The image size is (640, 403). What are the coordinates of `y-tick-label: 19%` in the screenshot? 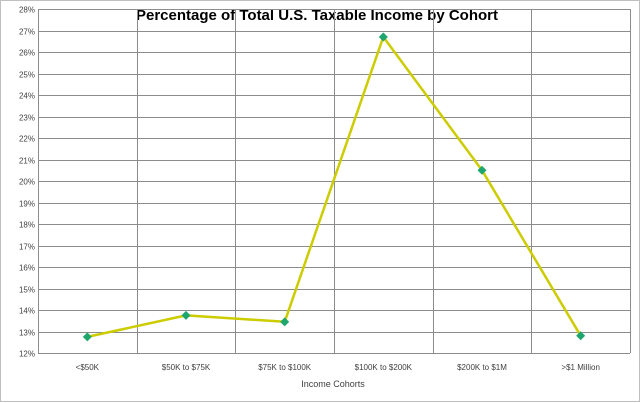 It's located at (27, 204).